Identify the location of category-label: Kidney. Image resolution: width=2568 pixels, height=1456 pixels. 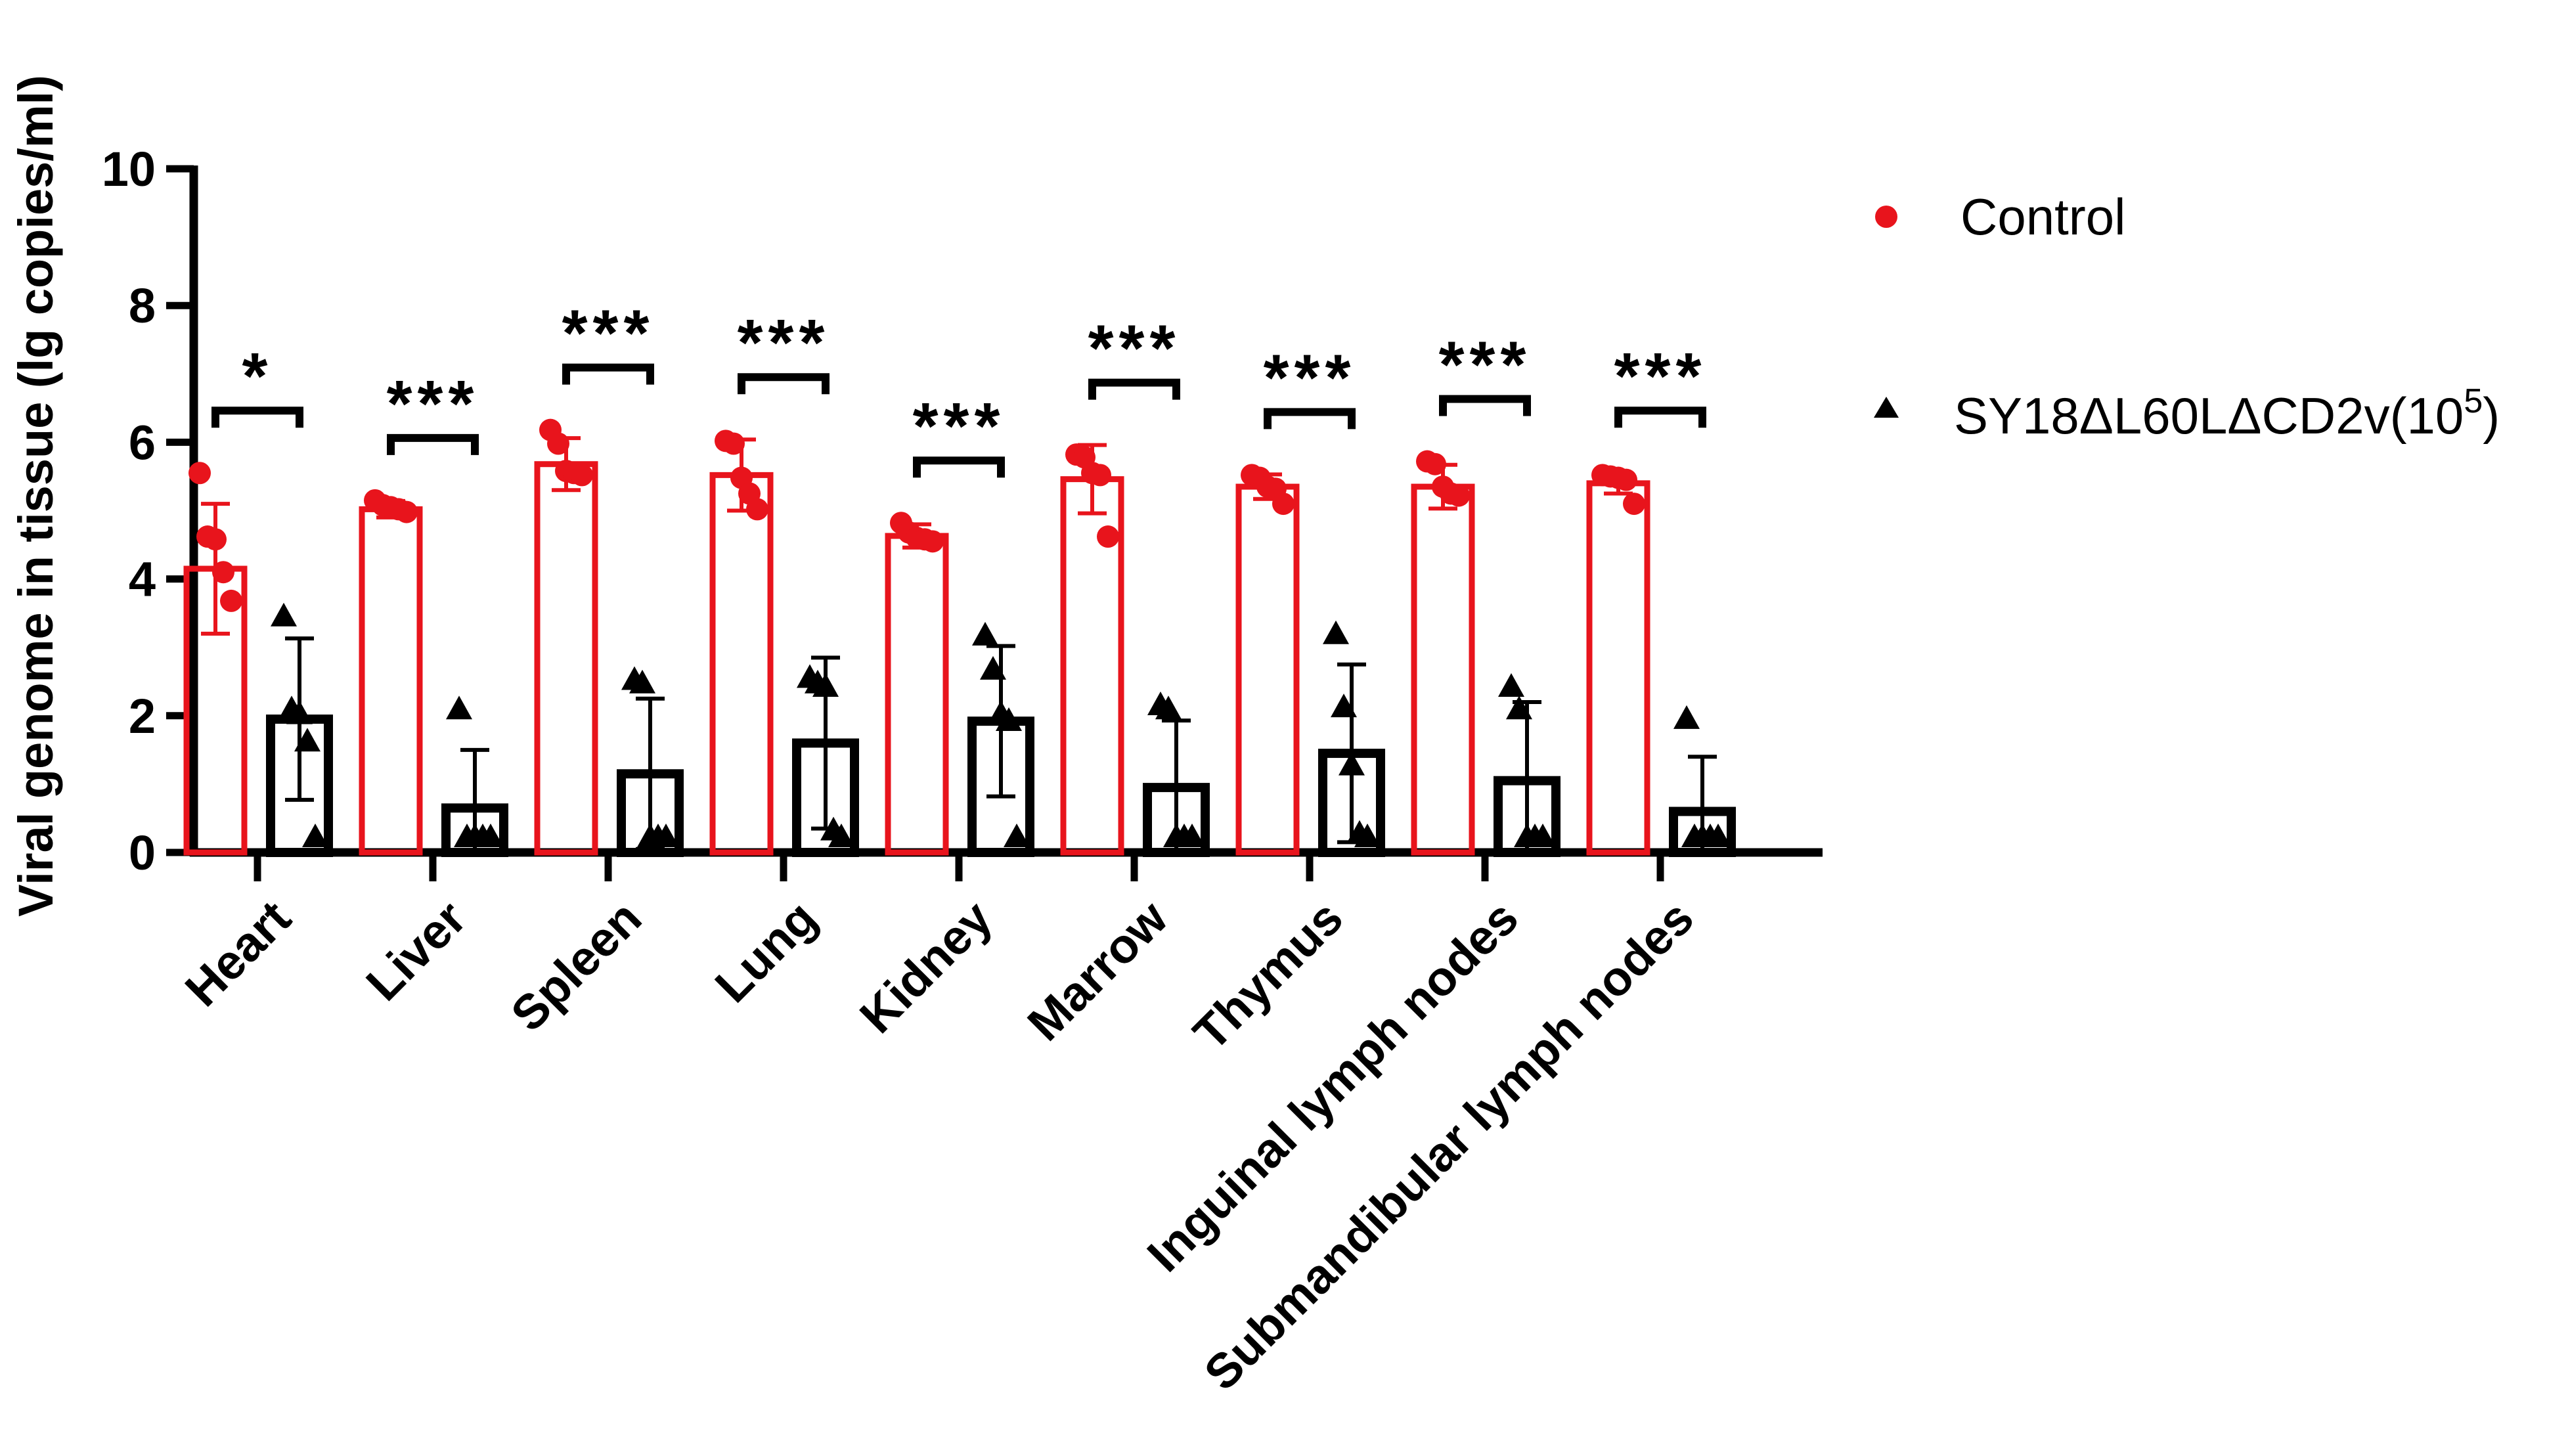
(926, 967).